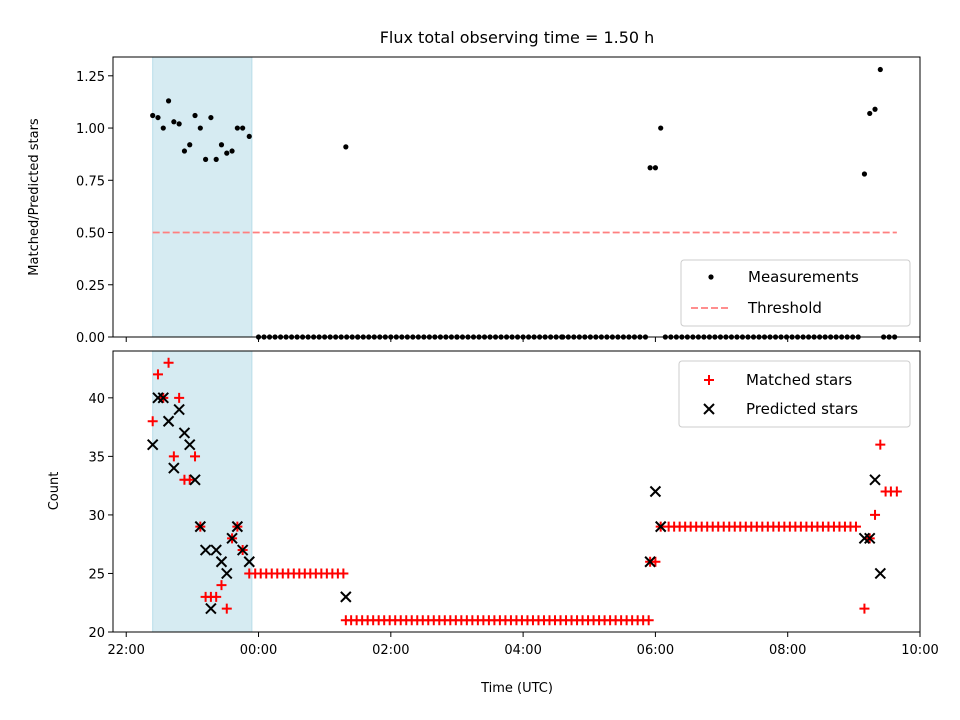 The height and width of the screenshot is (720, 960). What do you see at coordinates (655, 650) in the screenshot?
I see `xtick-label: 06:00` at bounding box center [655, 650].